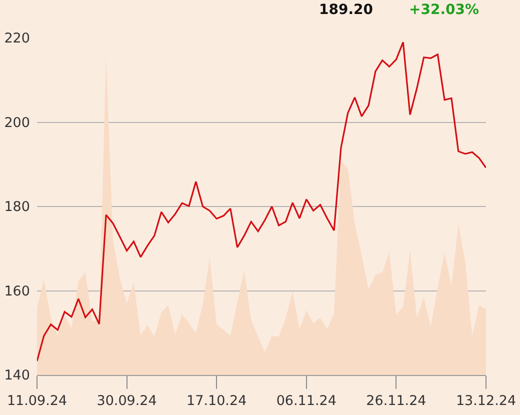 This screenshot has height=415, width=520. I want to click on x-tick-label: 06.11.24, so click(306, 401).